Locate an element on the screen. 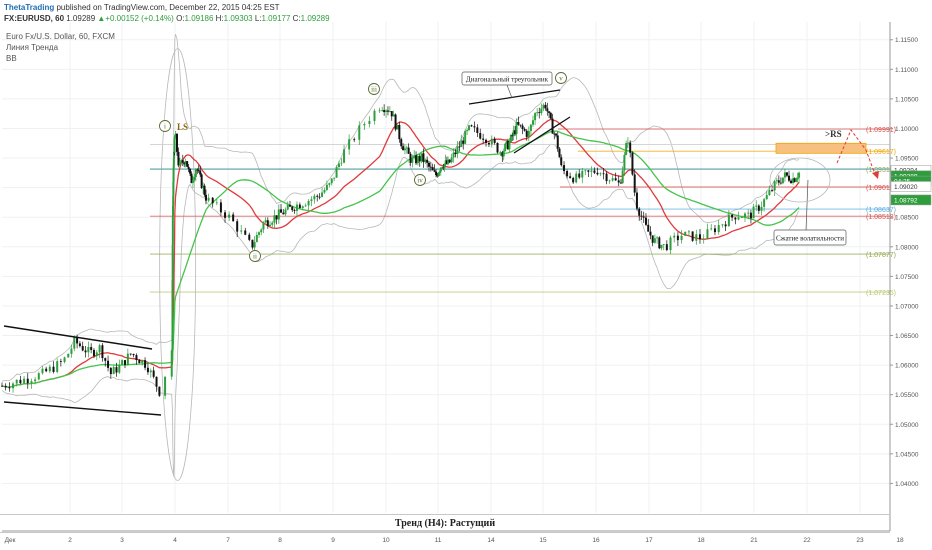 The height and width of the screenshot is (550, 932). level-label: (1.08637) is located at coordinates (881, 210).